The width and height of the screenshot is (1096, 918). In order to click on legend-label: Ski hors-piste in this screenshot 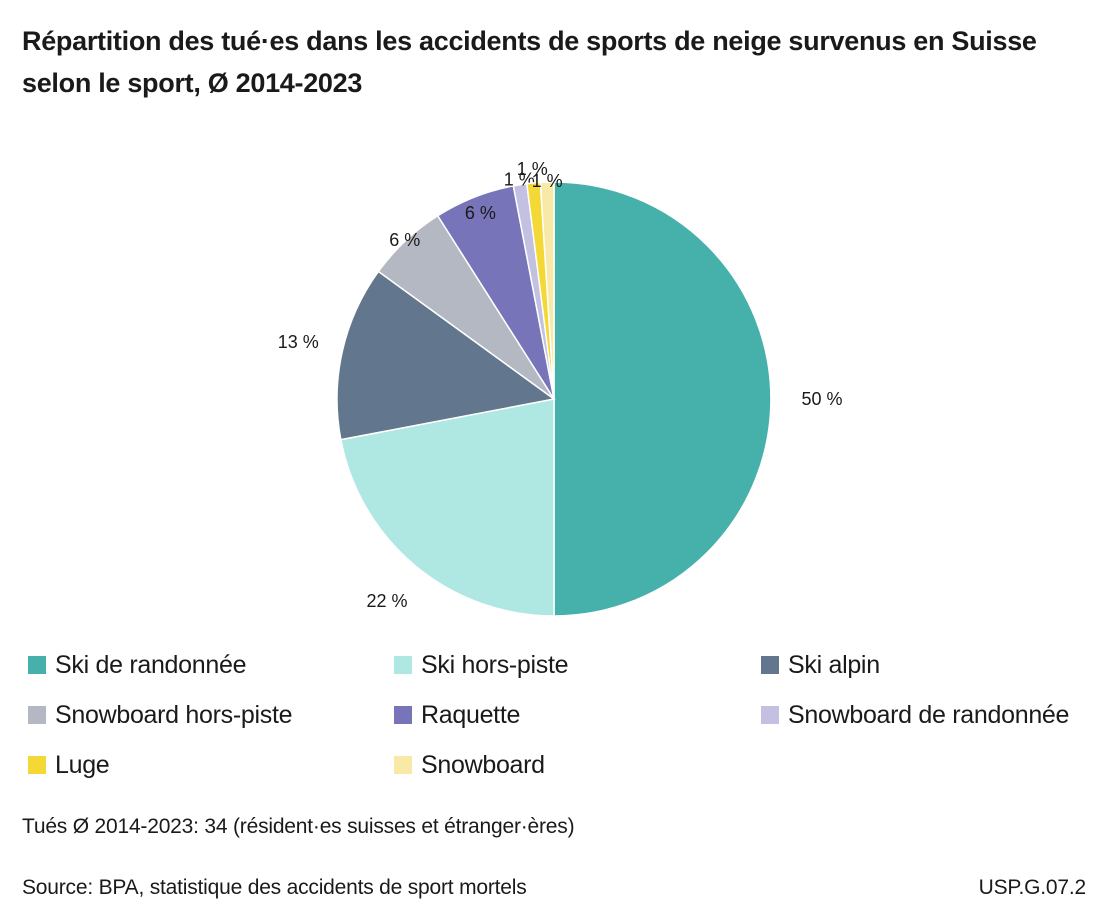, I will do `click(495, 664)`.